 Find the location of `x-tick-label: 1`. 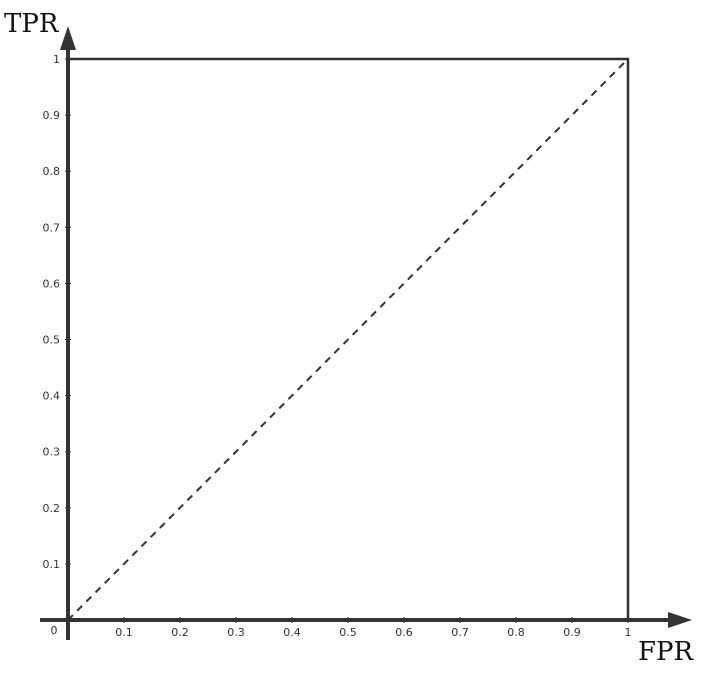

x-tick-label: 1 is located at coordinates (628, 632).